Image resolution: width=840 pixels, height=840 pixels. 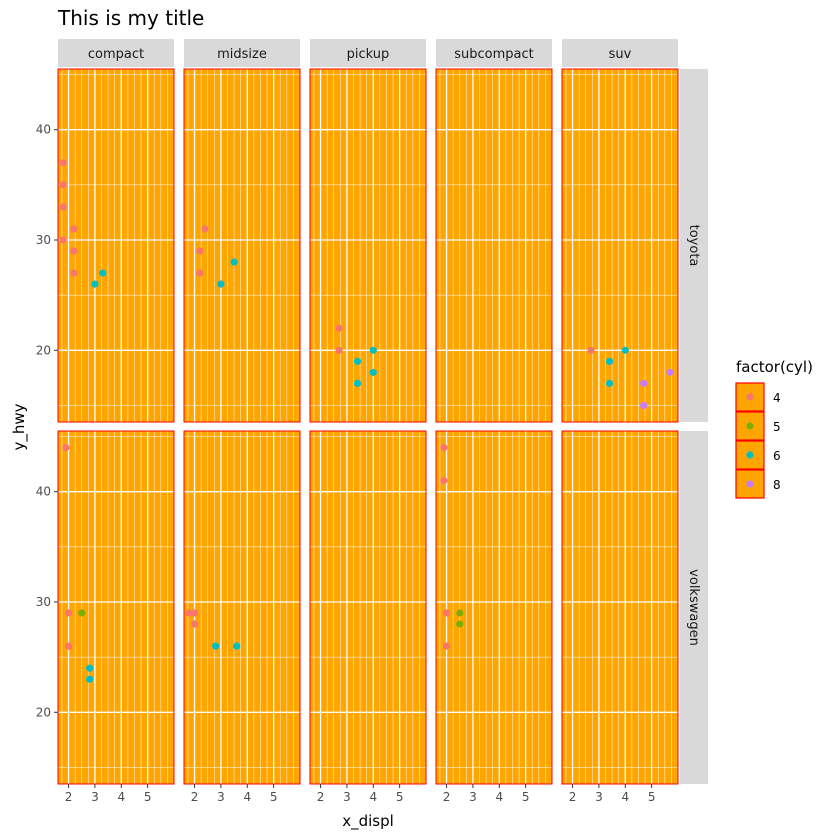 I want to click on legend: factor(cyl) 4 5 6 8, so click(x=774, y=428).